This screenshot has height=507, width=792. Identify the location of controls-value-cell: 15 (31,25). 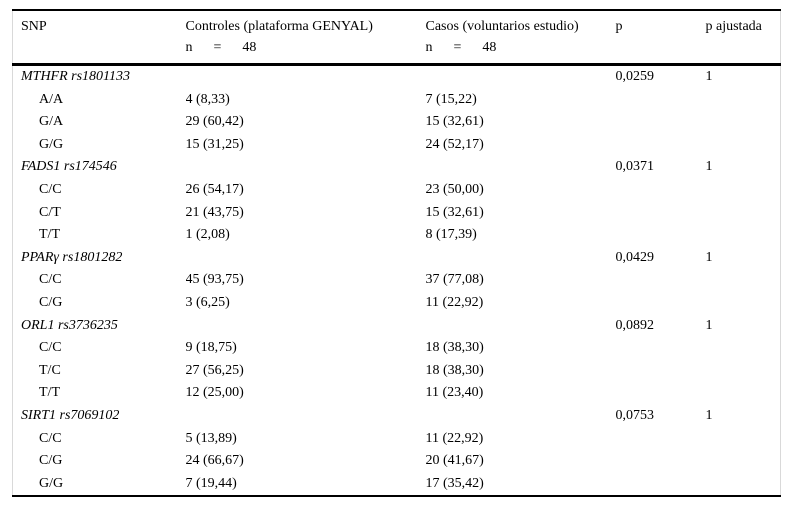
(214, 144).